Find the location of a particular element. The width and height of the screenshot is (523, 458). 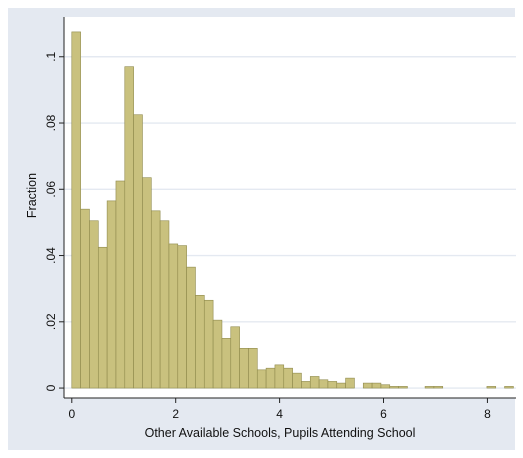

x-tick-label: 2 is located at coordinates (175, 414).